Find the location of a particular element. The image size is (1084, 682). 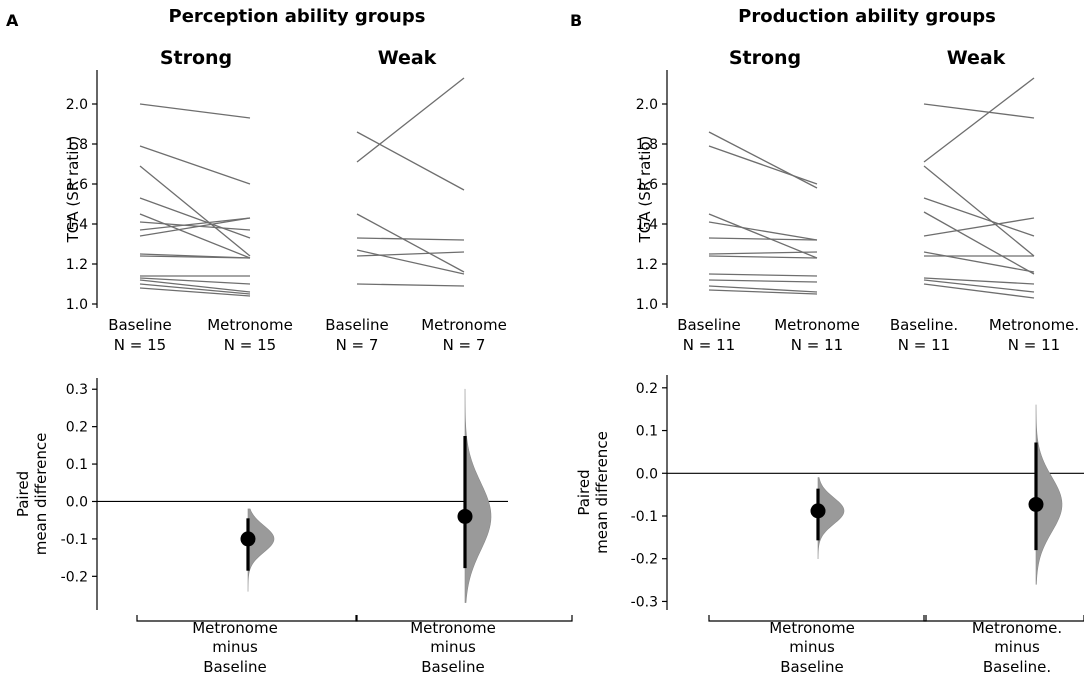

effect-distribution-a-weak is located at coordinates (478, 495).